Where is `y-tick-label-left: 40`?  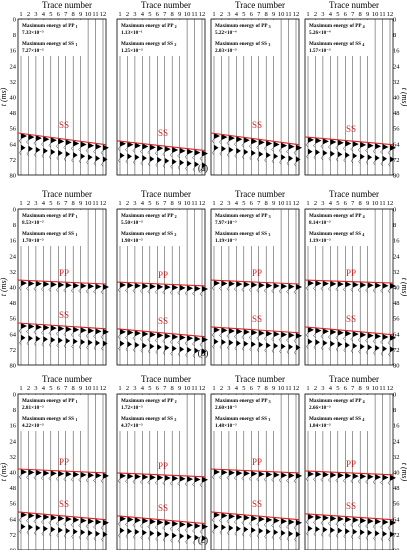
y-tick-label-left: 40 is located at coordinates (13, 98).